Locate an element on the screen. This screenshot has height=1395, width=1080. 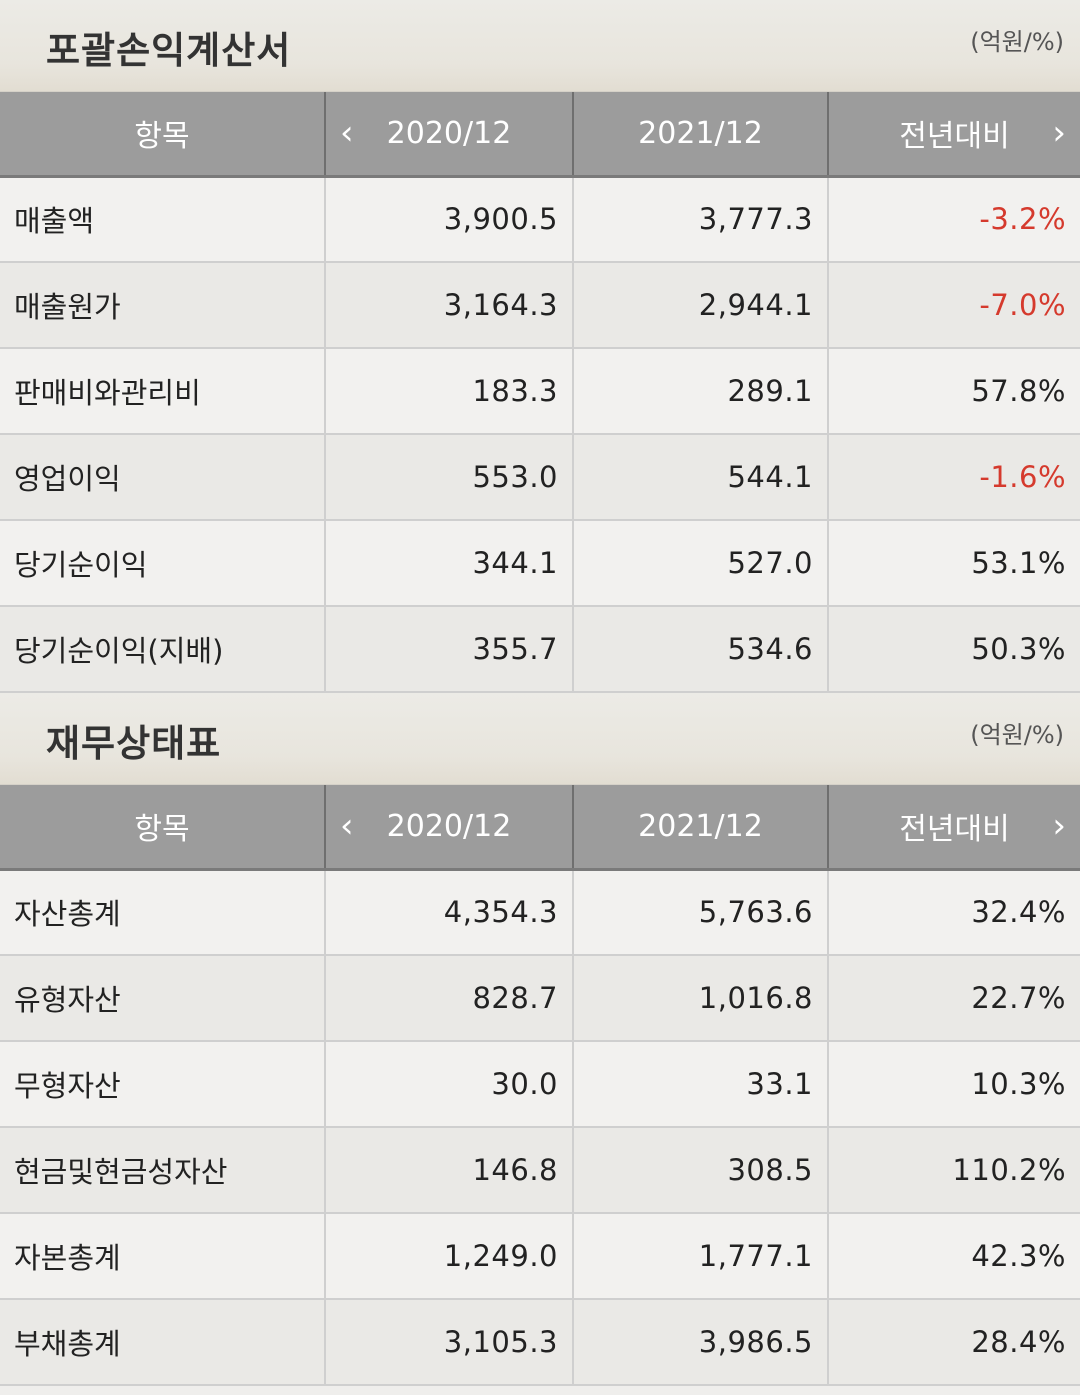
section-title: 재무상태표 is located at coordinates (134, 743).